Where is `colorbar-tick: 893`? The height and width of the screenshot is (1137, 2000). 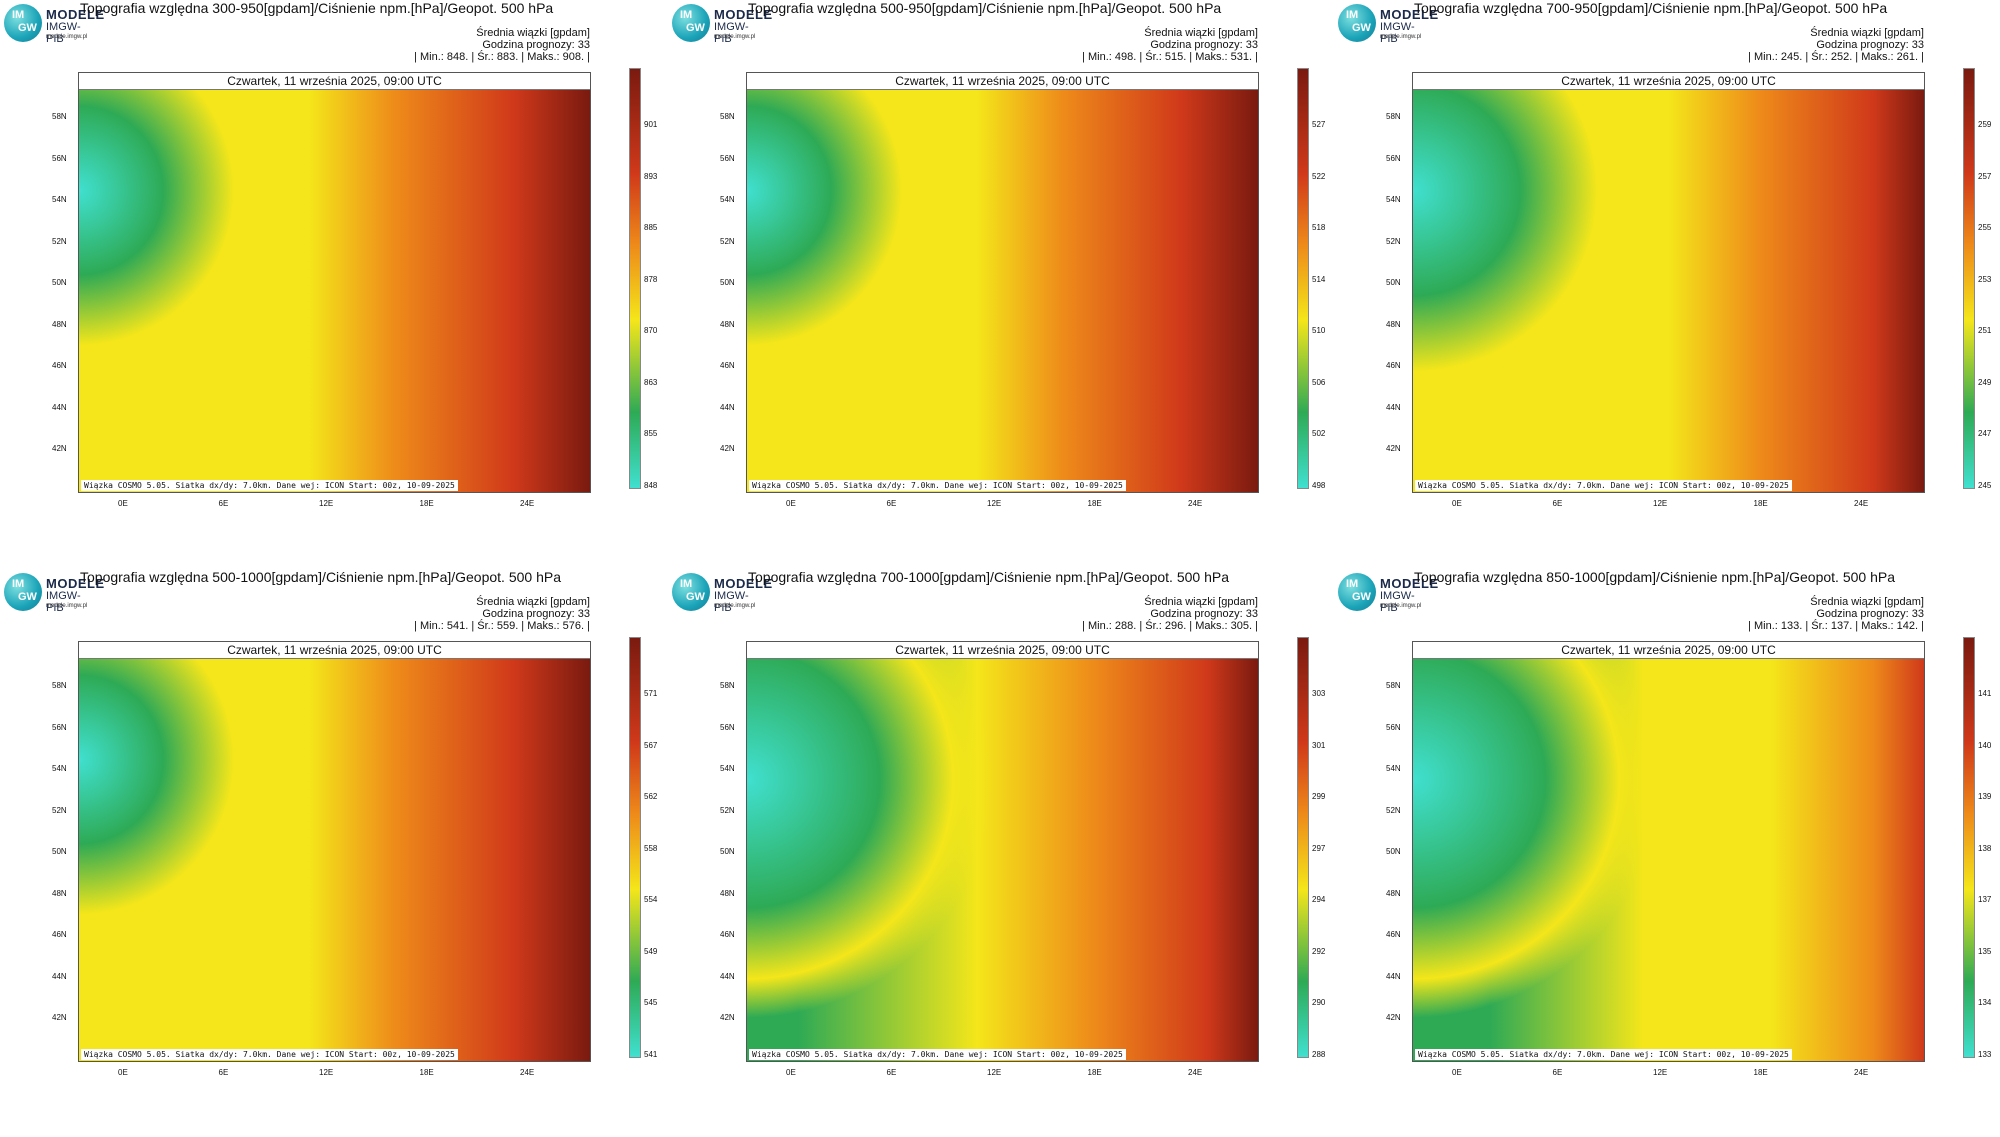
colorbar-tick: 893 is located at coordinates (651, 176).